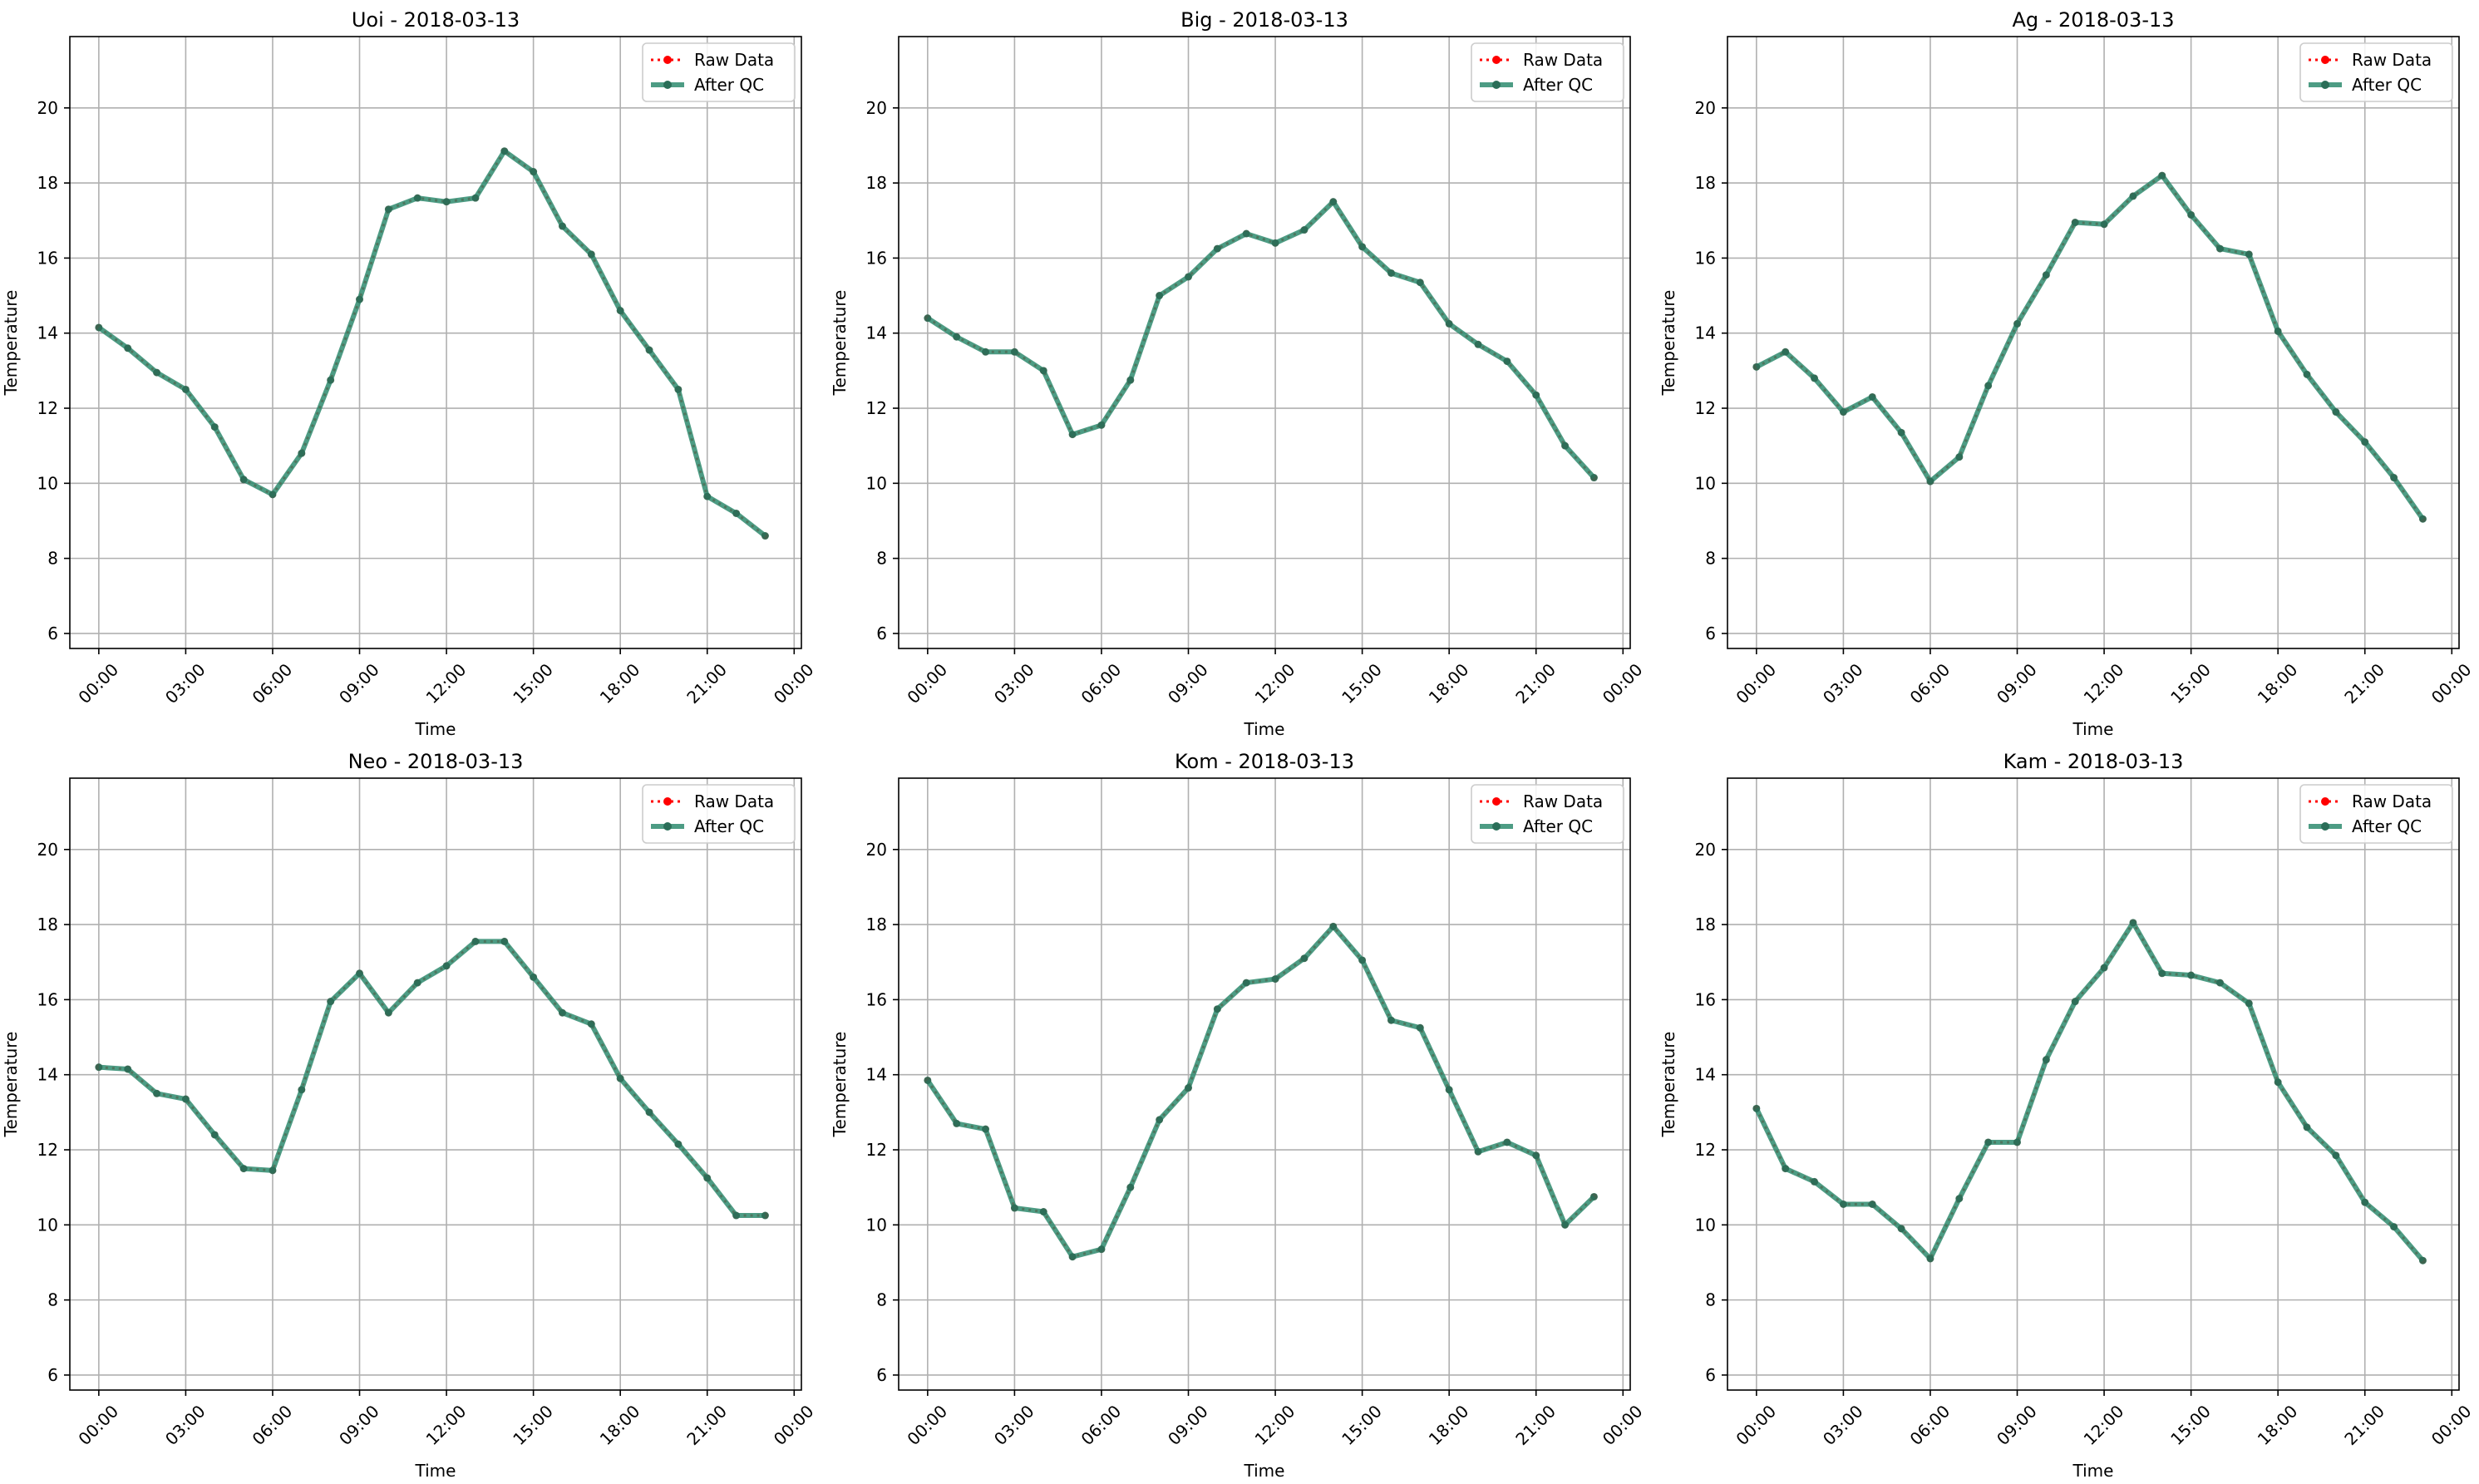 The height and width of the screenshot is (1484, 2479). What do you see at coordinates (436, 20) in the screenshot?
I see `chart-title: Uoi - 2018-03-13` at bounding box center [436, 20].